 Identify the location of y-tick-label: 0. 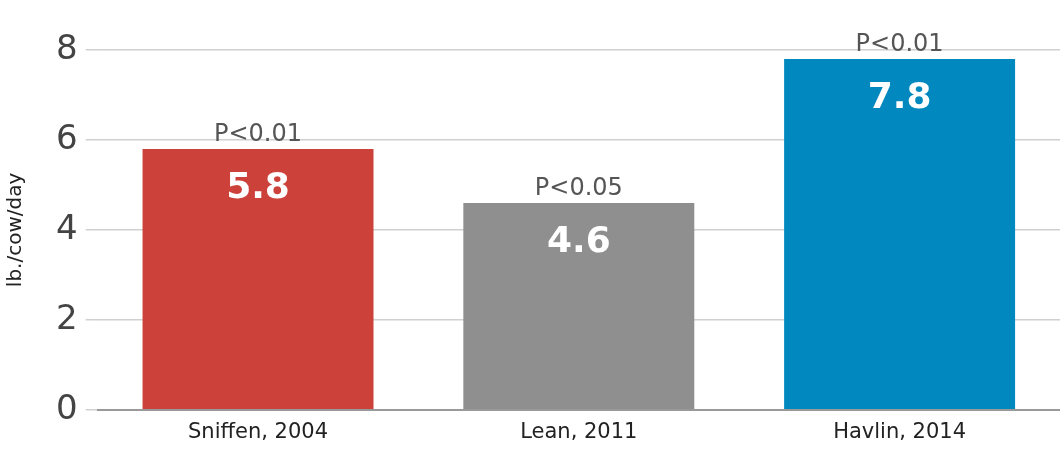
(66, 406).